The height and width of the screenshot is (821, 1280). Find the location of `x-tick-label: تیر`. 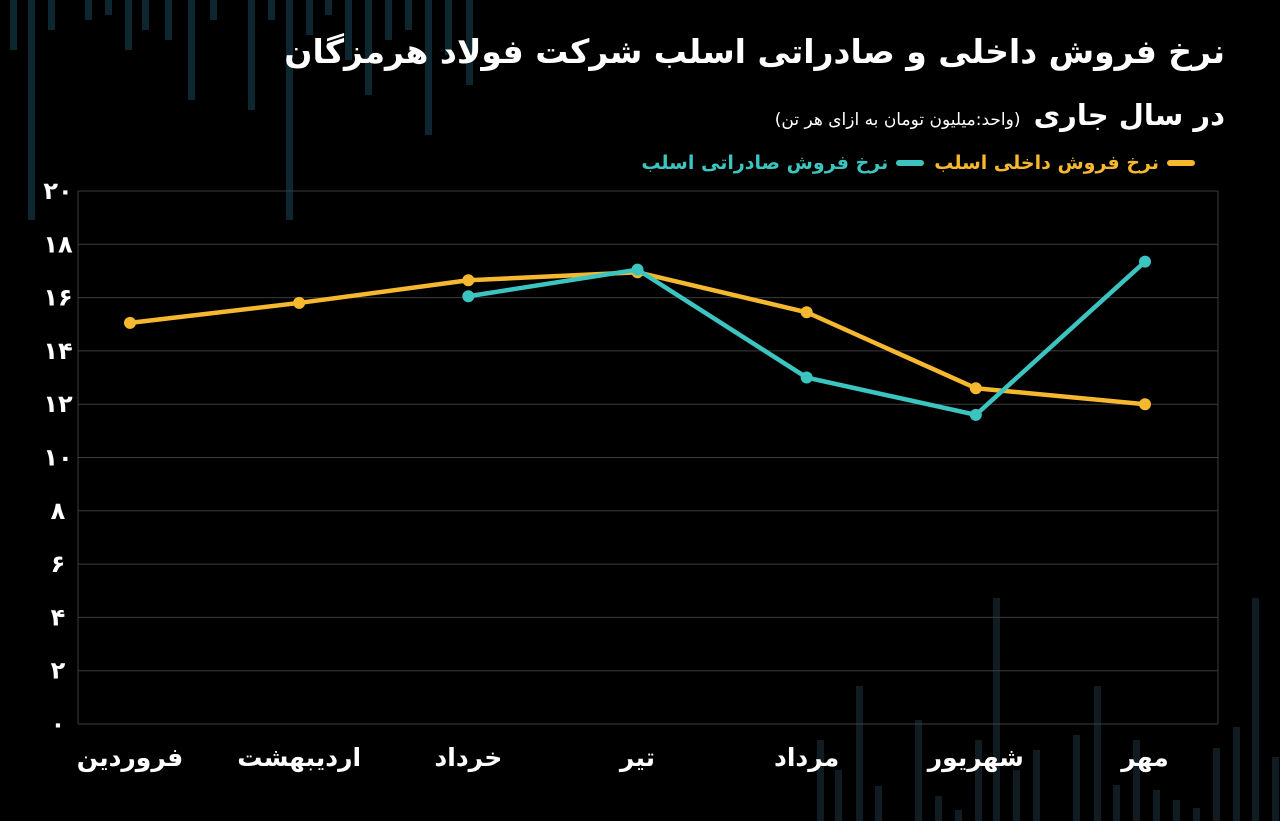

x-tick-label: تیر is located at coordinates (636, 758).